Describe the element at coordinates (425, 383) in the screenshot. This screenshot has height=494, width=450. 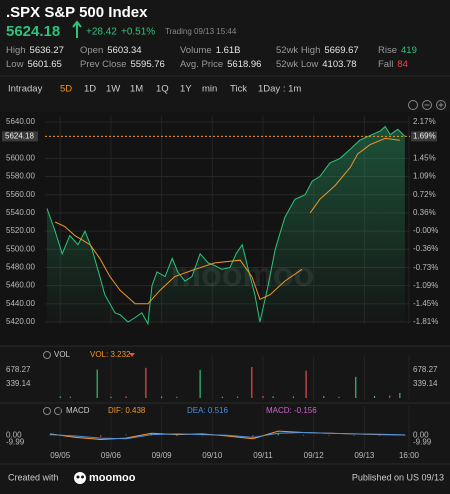
I see `y-tick-label-right: 339.14` at that location.